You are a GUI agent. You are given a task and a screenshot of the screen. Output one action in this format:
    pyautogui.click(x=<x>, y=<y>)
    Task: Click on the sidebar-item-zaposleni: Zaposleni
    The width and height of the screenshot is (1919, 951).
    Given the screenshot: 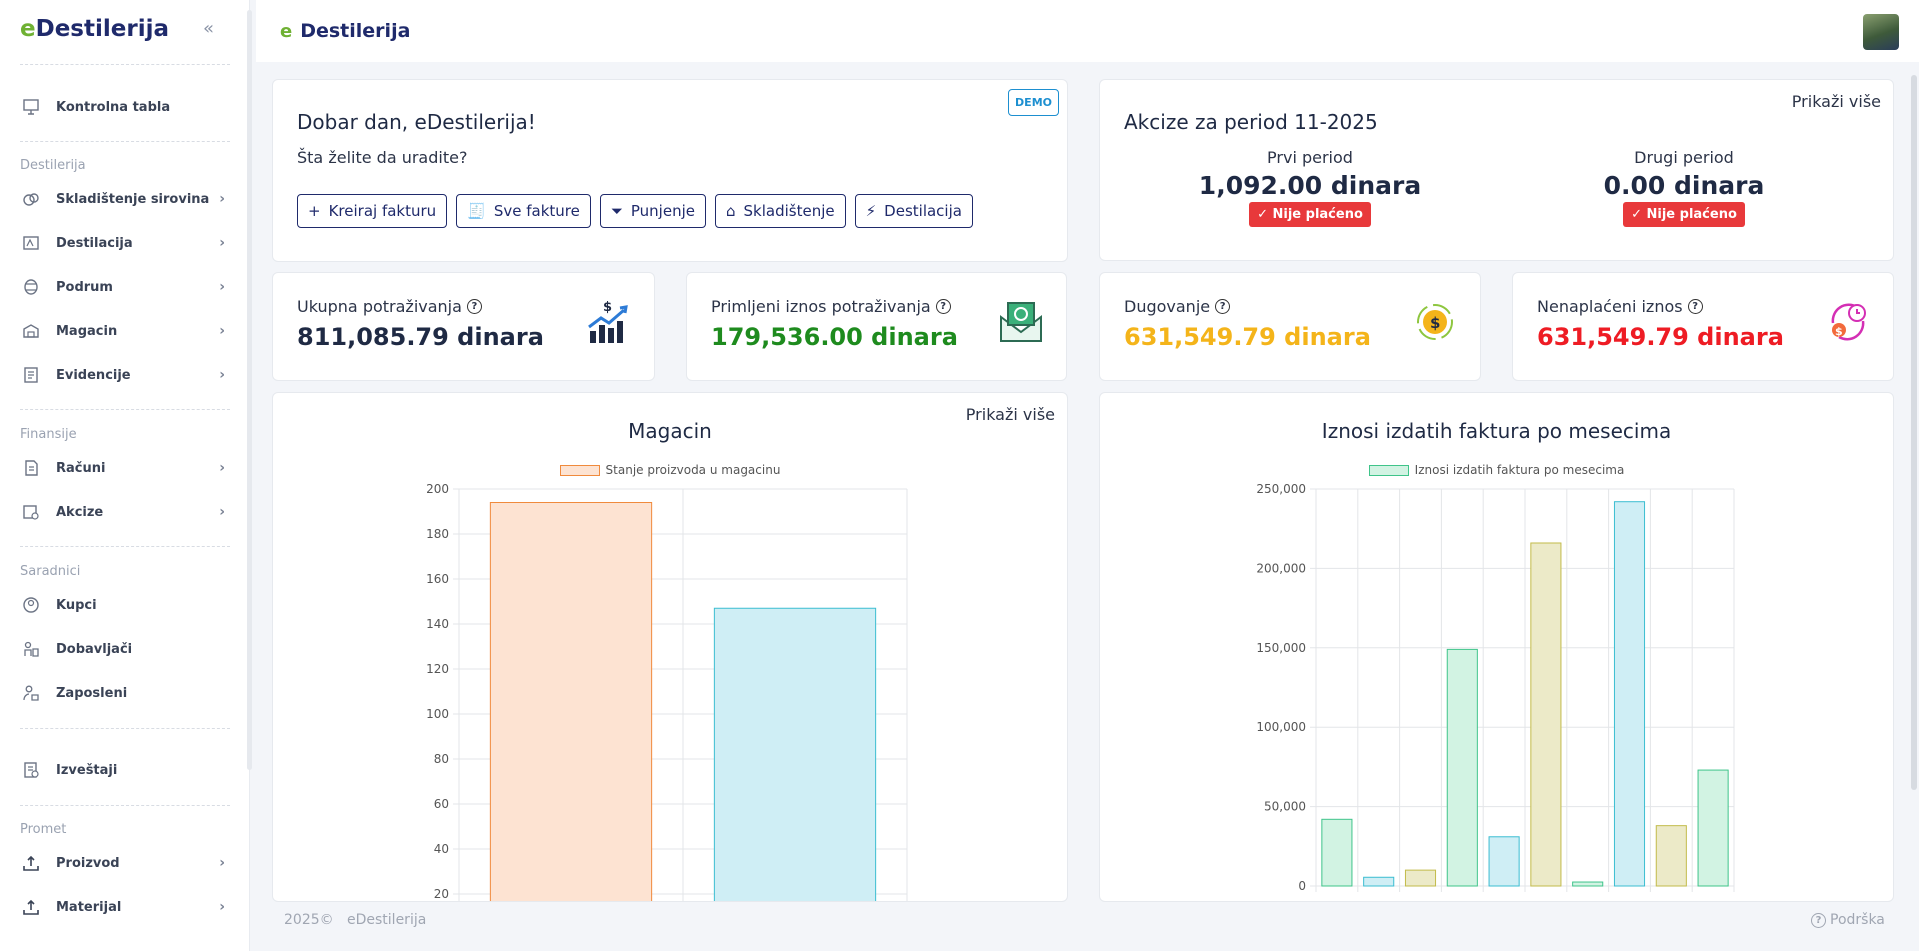 What is the action you would take?
    pyautogui.click(x=122, y=693)
    